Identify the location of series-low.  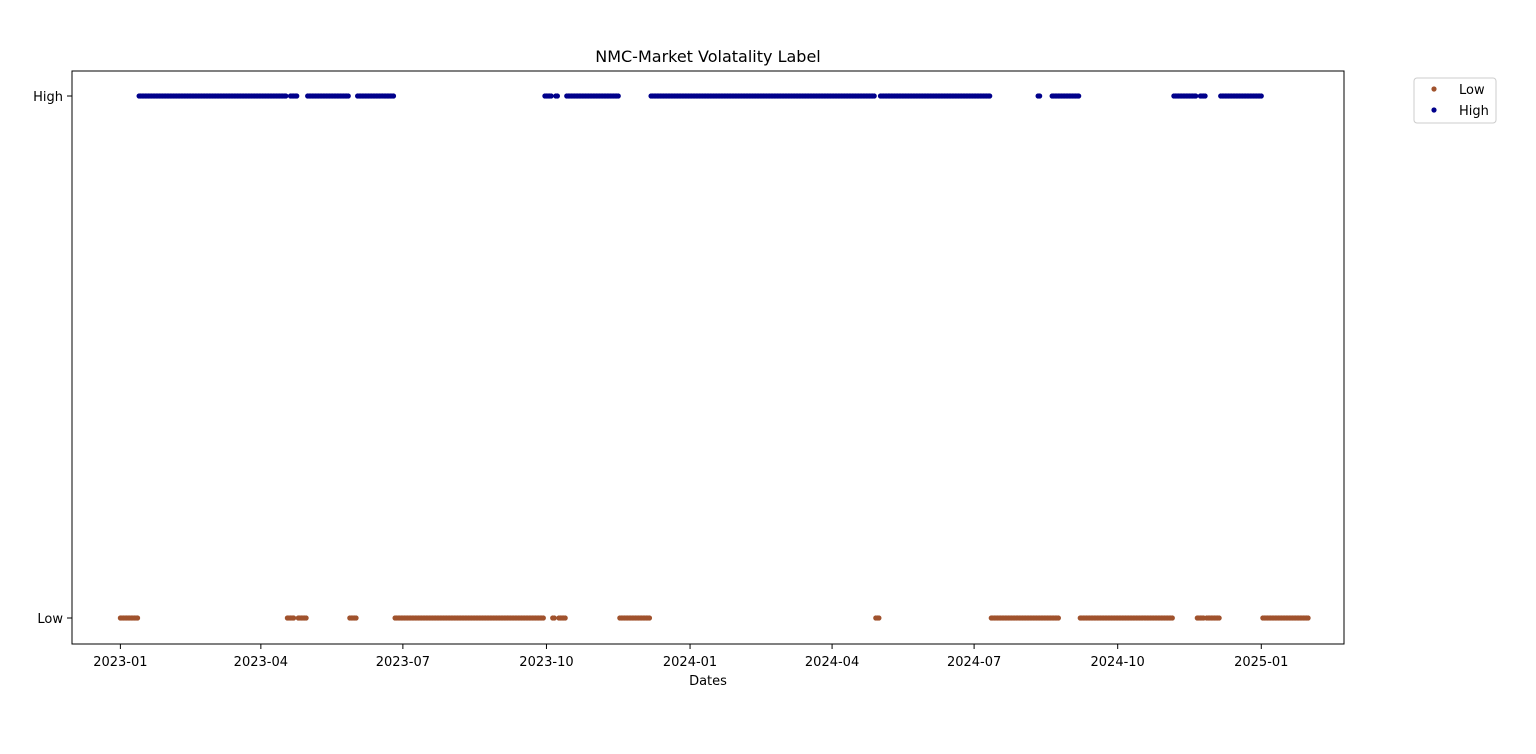
(714, 618).